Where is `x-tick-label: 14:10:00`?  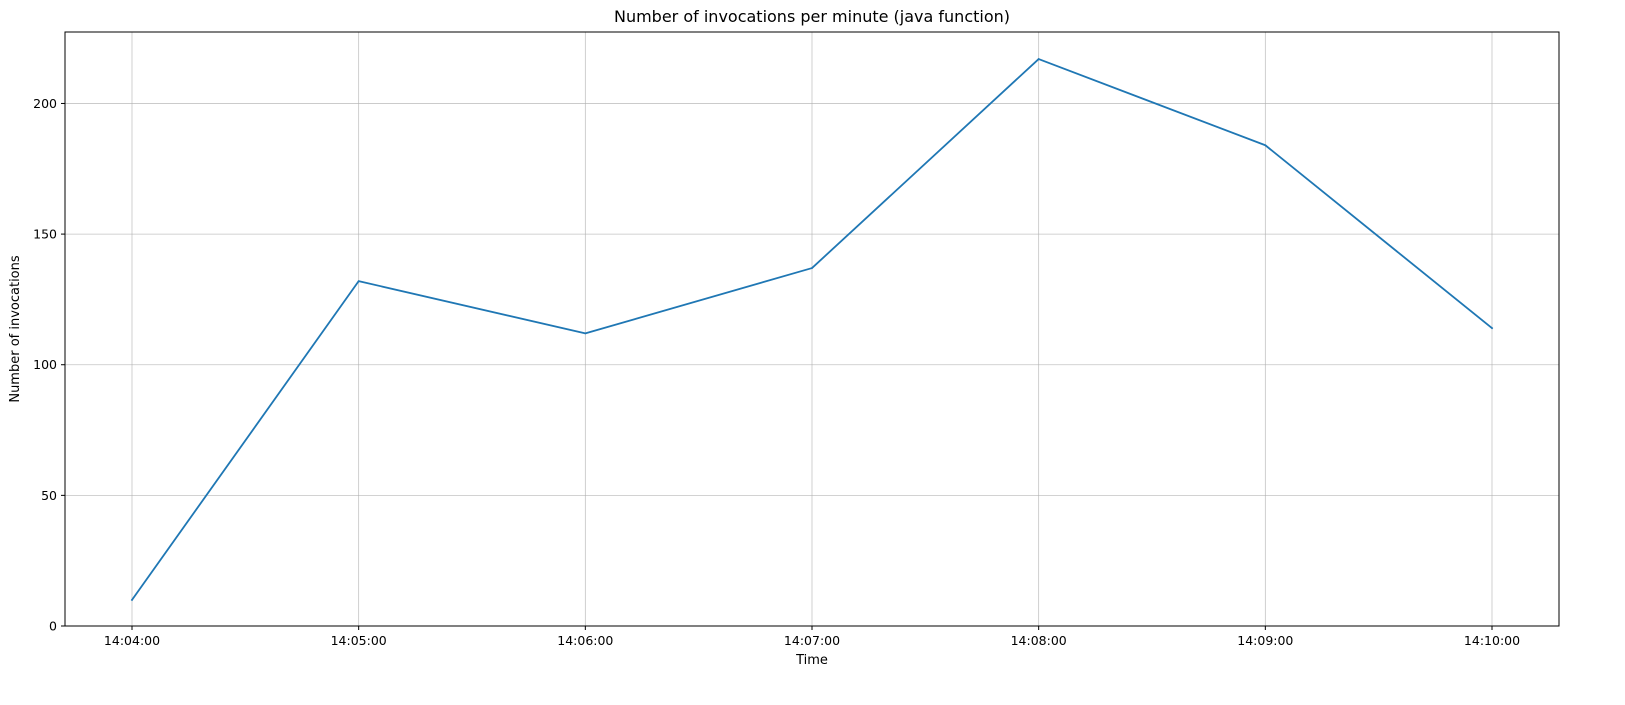 x-tick-label: 14:10:00 is located at coordinates (1492, 640).